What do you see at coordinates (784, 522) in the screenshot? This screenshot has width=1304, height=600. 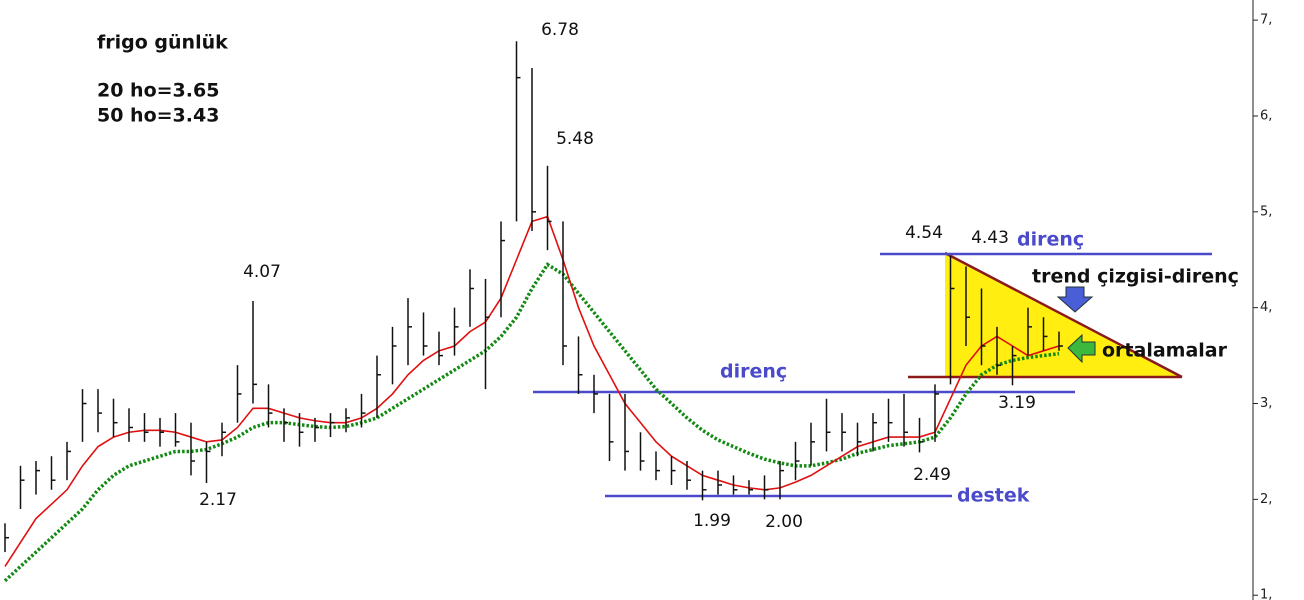 I see `annotation: 2.00` at bounding box center [784, 522].